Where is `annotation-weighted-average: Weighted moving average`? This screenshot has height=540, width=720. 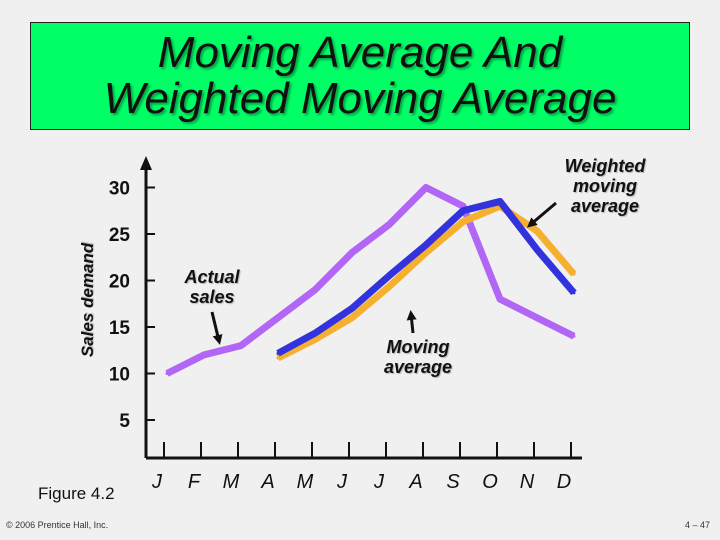 annotation-weighted-average: Weighted moving average is located at coordinates (605, 186).